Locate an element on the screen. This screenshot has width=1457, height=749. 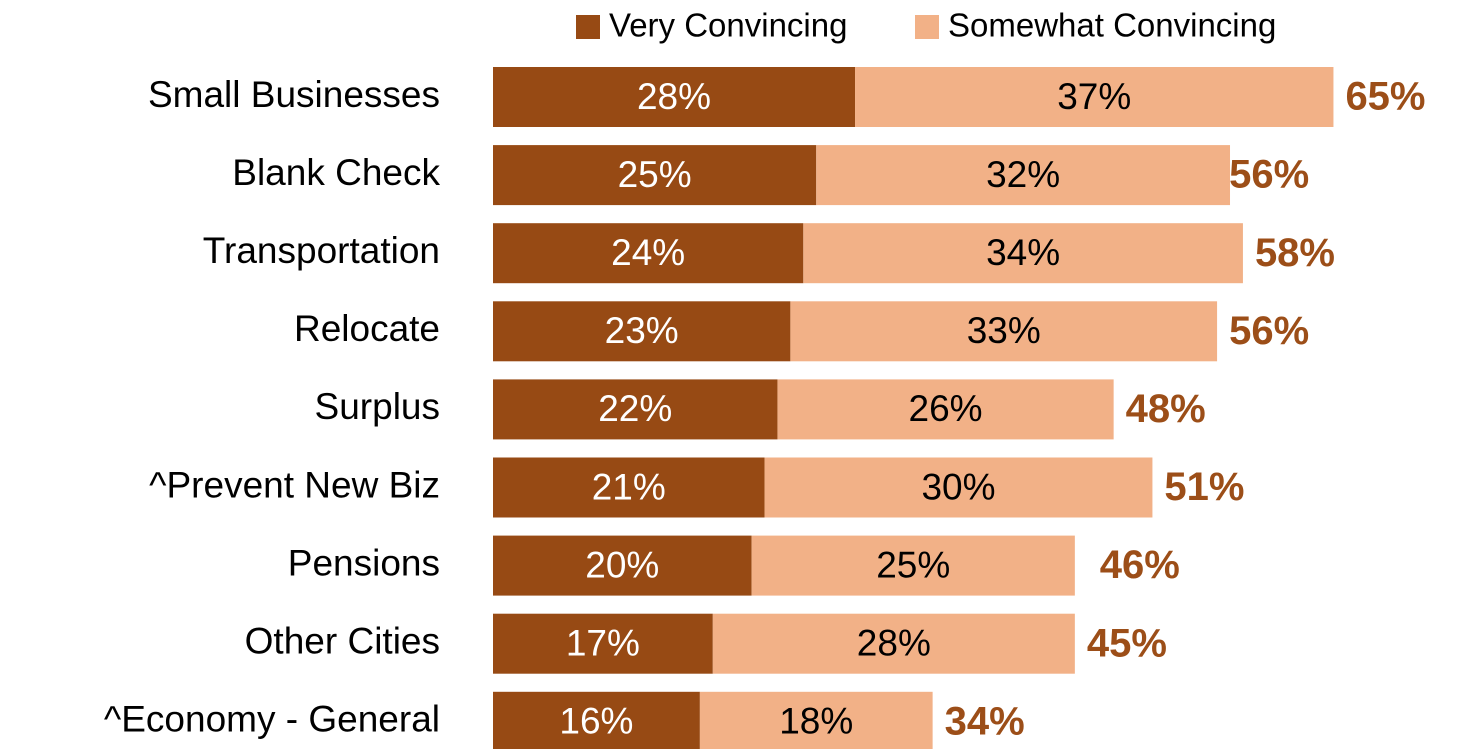
data-label: 33% is located at coordinates (1004, 330).